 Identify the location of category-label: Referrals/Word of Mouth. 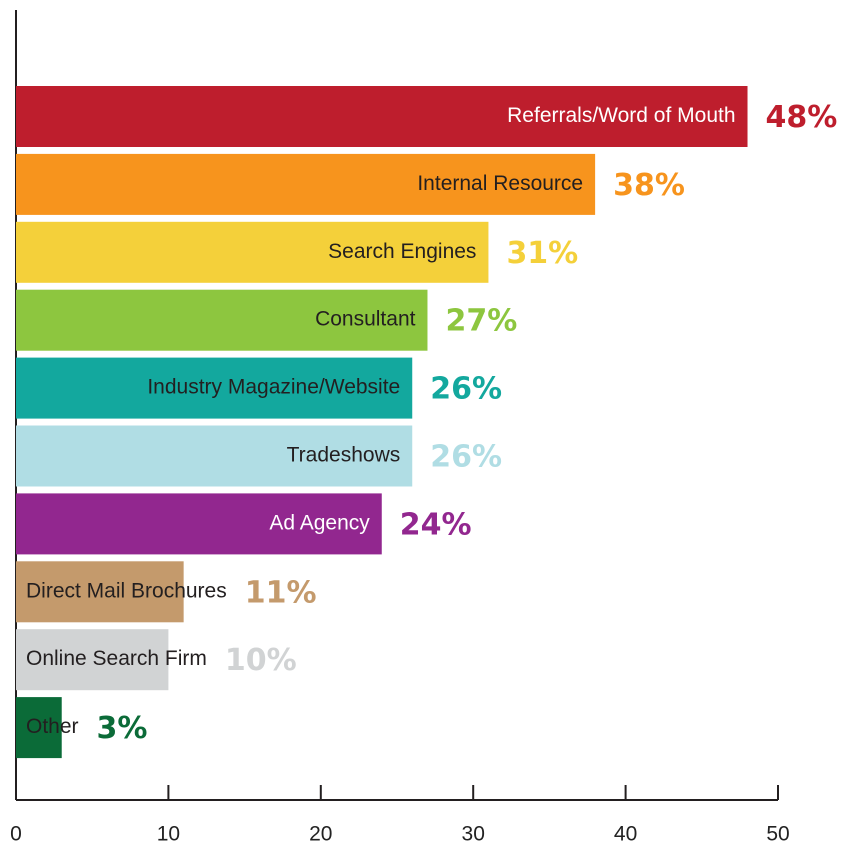
(621, 115).